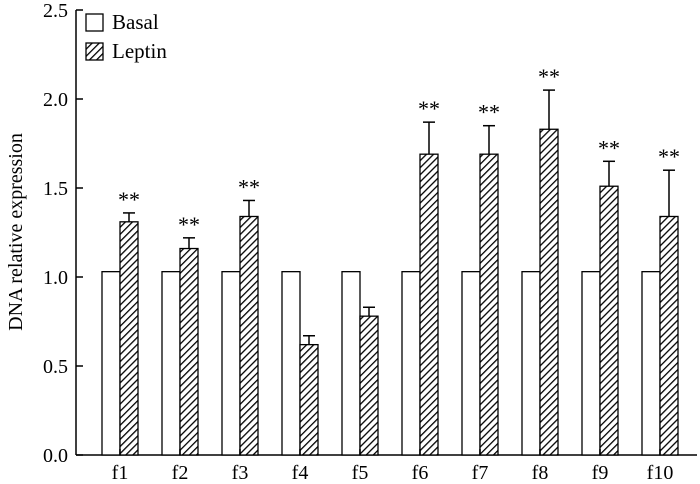 The image size is (700, 484). Describe the element at coordinates (63, 233) in the screenshot. I see `y-ticks: 0.0 0.5 1.0 1.5 2.0 2.5` at that location.